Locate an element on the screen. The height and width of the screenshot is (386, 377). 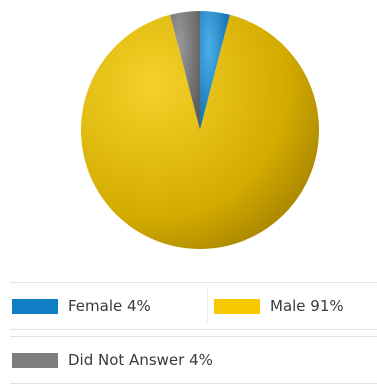
legend-divider is located at coordinates (207, 306).